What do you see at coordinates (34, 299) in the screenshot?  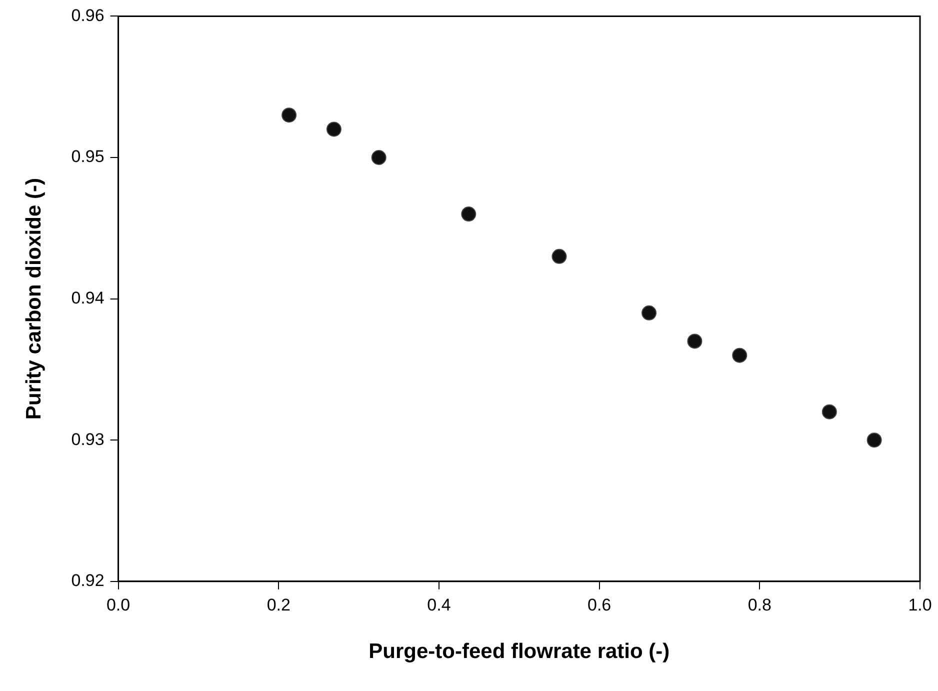 I see `y-axis-title: Purity carbon dioxide (-)` at bounding box center [34, 299].